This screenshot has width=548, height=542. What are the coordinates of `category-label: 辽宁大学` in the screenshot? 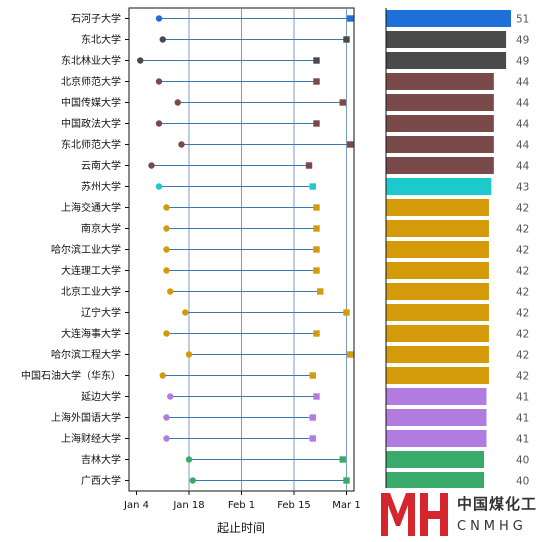 It's located at (101, 312).